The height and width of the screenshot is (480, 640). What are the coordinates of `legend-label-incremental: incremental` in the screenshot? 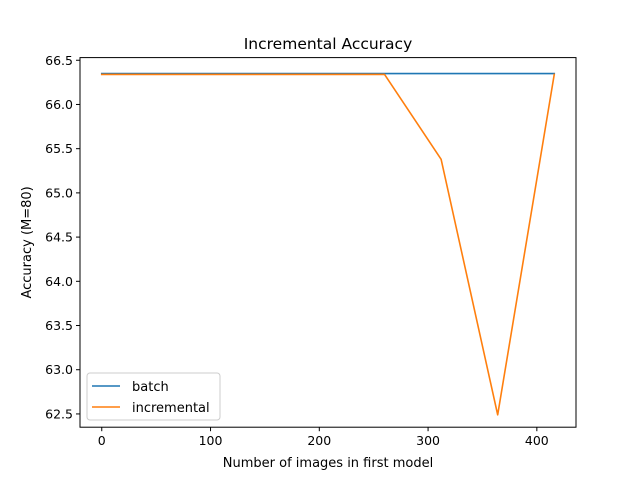 It's located at (171, 408).